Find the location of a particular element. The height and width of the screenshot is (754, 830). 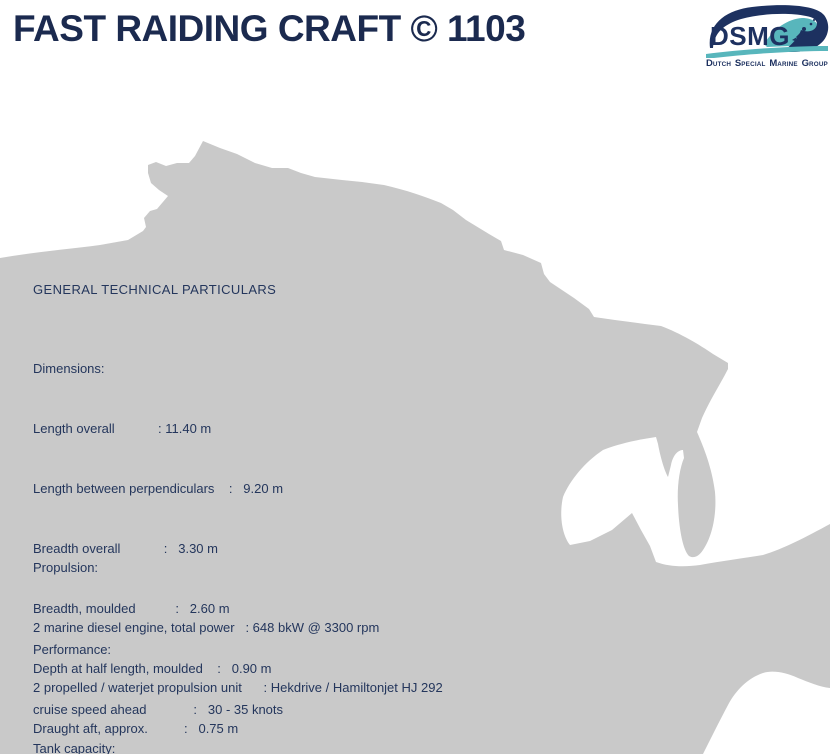

specs-heading: GENERAL TECHNICAL PARTICULARS is located at coordinates (155, 289).